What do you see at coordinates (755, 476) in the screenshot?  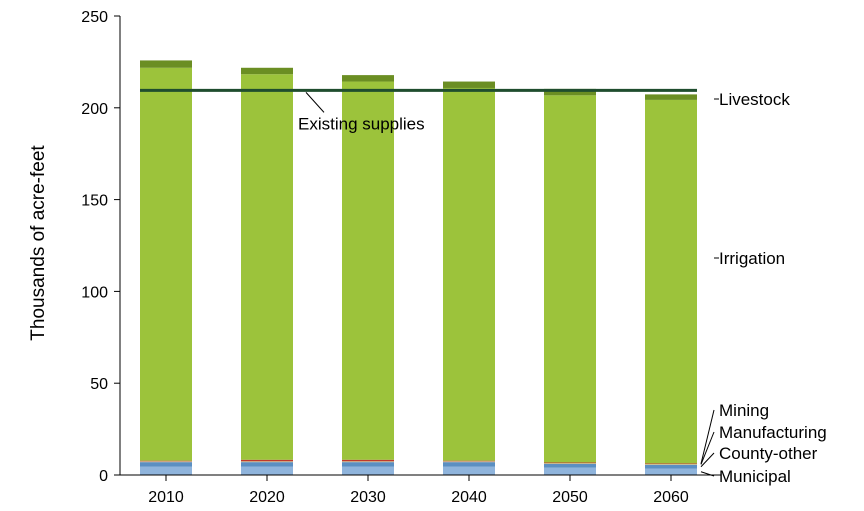 I see `series-label-municipal: Municipal` at bounding box center [755, 476].